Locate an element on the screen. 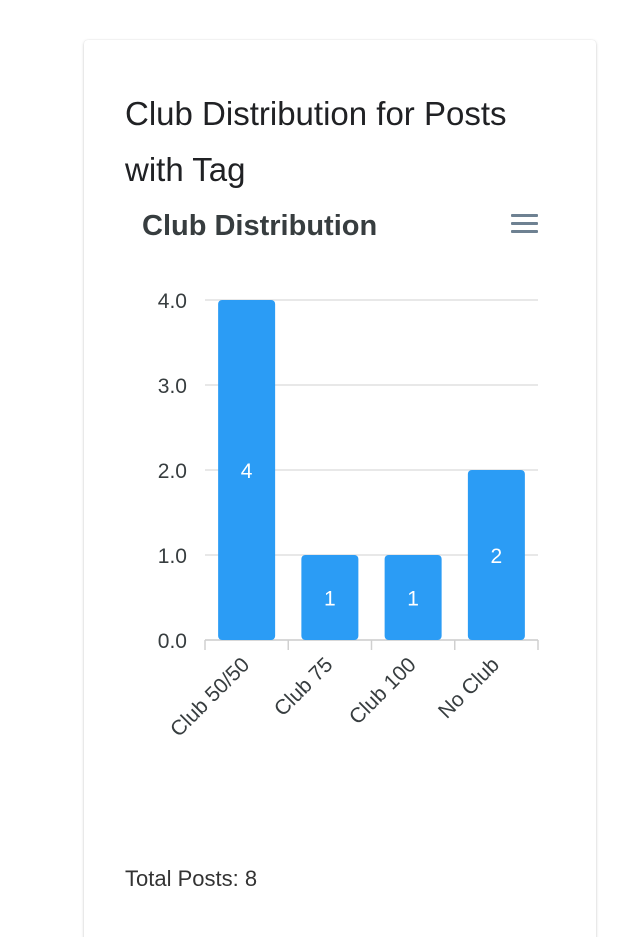  y-tick-label: 3.0 is located at coordinates (172, 386).